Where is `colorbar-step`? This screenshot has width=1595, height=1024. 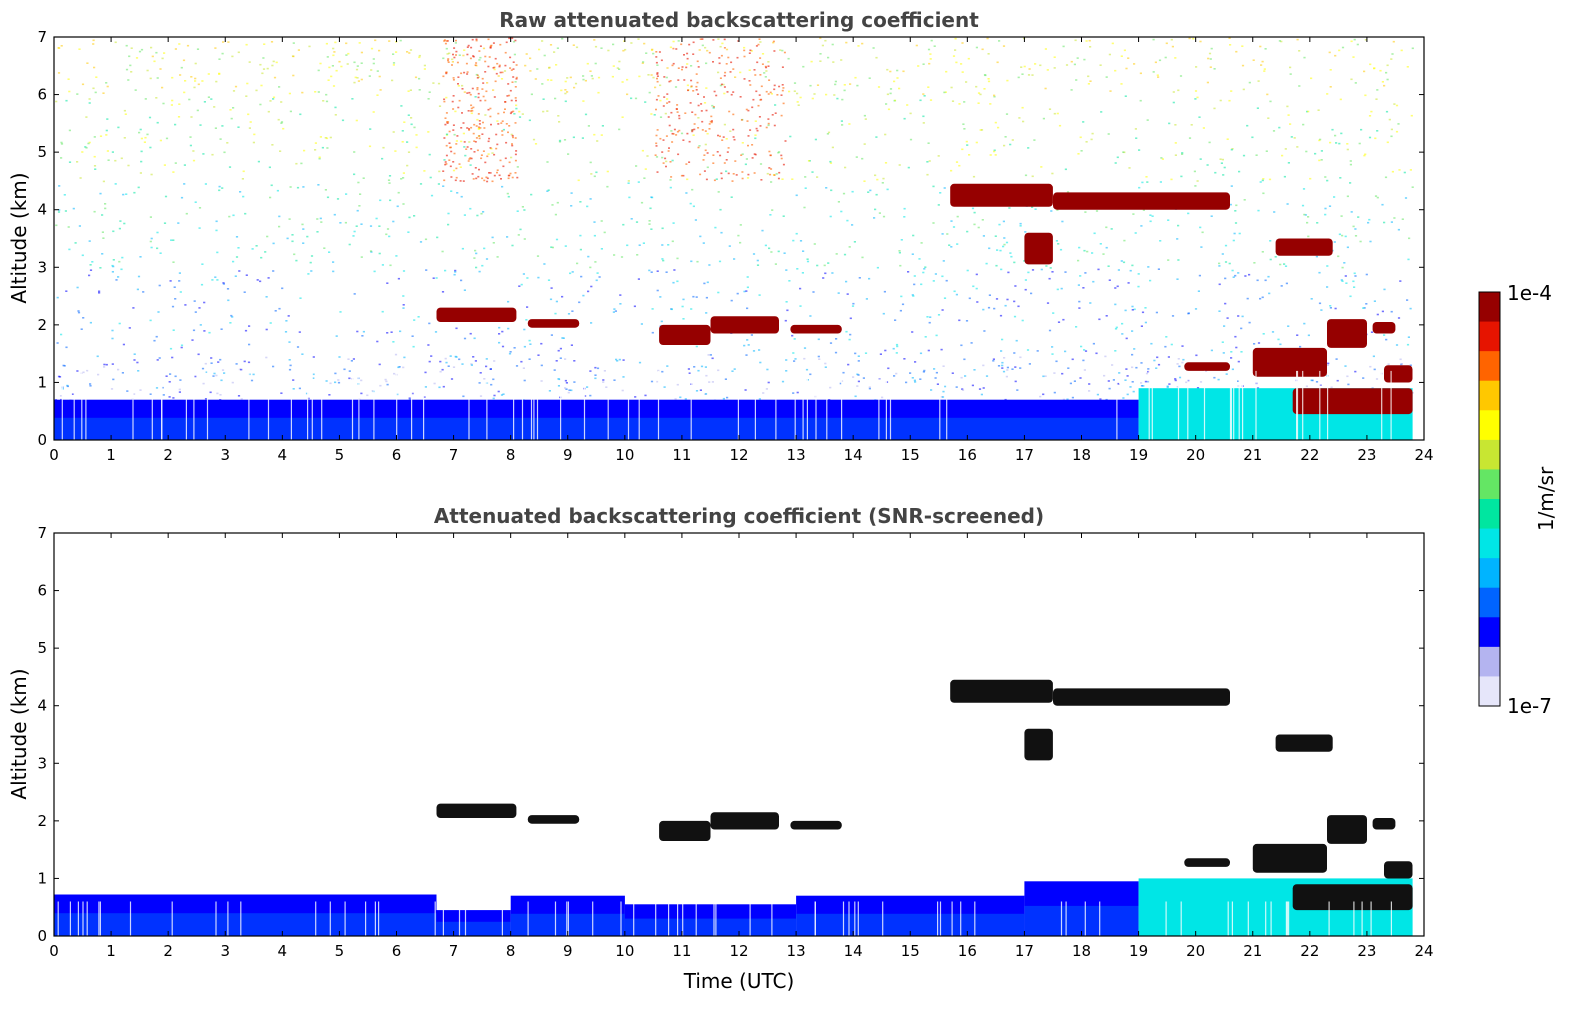 colorbar-step is located at coordinates (1489, 632).